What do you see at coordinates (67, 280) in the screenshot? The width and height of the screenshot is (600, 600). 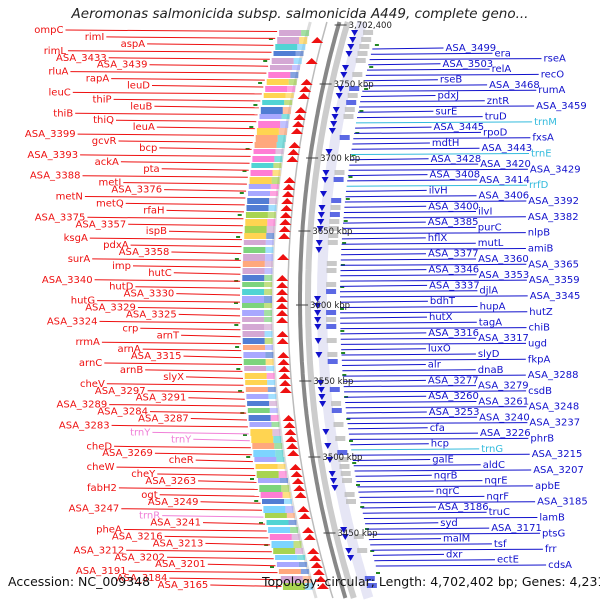 I see `gene-label-left: ASA_3340` at bounding box center [67, 280].